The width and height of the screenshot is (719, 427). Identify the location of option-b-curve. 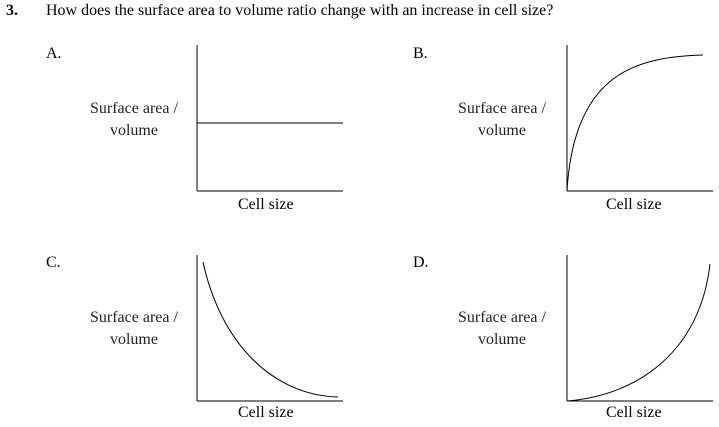
(635, 123).